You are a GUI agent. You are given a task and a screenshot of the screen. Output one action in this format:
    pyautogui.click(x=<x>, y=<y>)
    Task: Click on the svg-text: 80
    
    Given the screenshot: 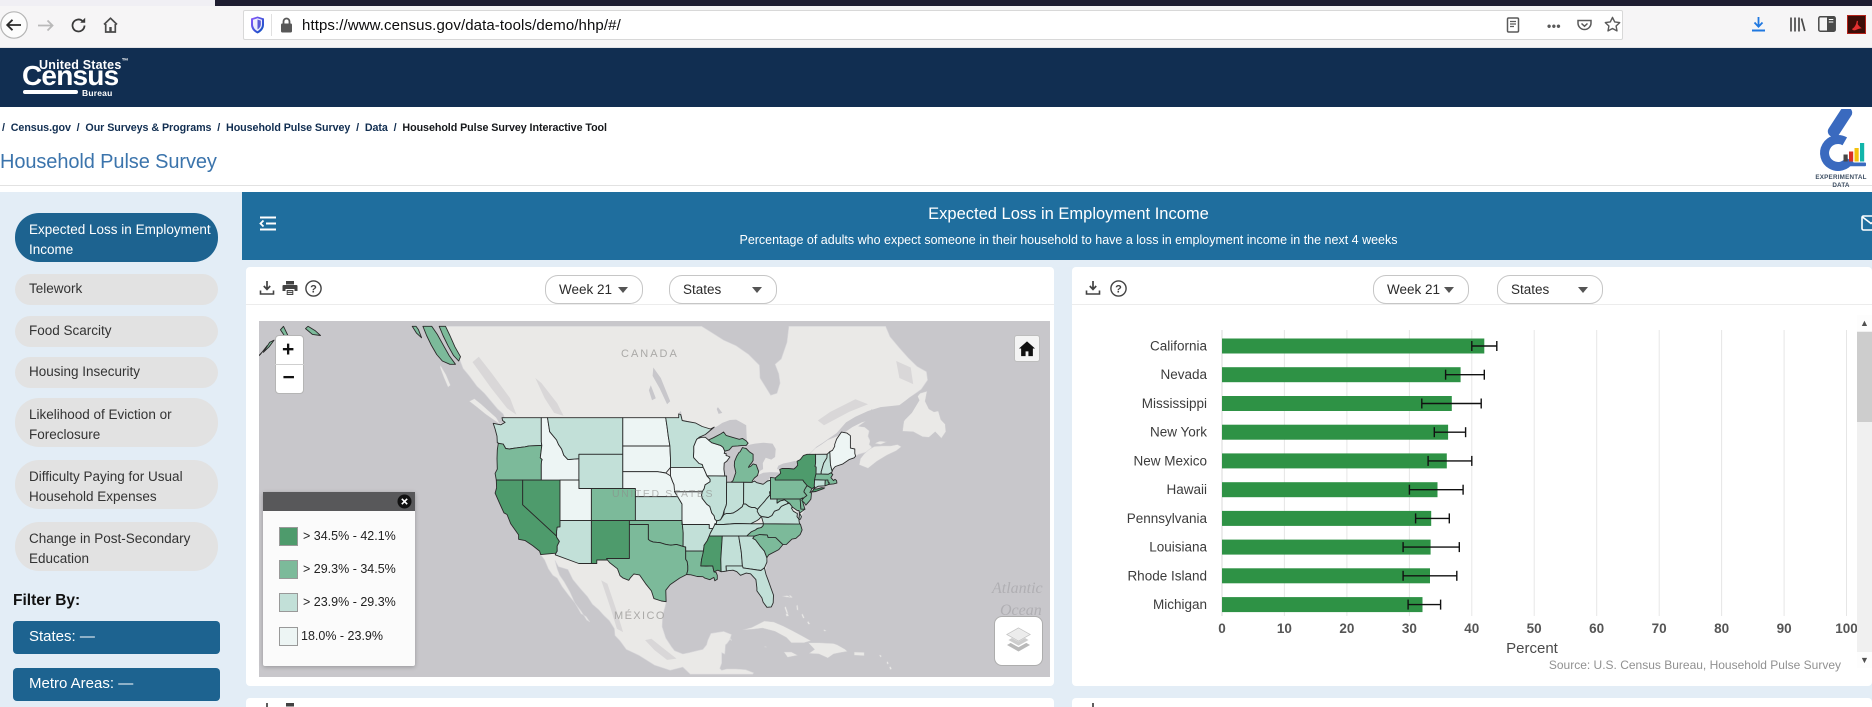 What is the action you would take?
    pyautogui.click(x=1721, y=628)
    